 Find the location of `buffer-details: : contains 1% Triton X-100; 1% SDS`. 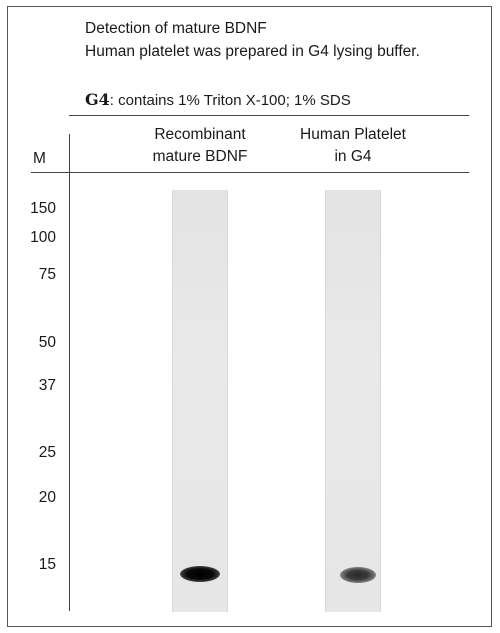

buffer-details: : contains 1% Triton X-100; 1% SDS is located at coordinates (230, 100).